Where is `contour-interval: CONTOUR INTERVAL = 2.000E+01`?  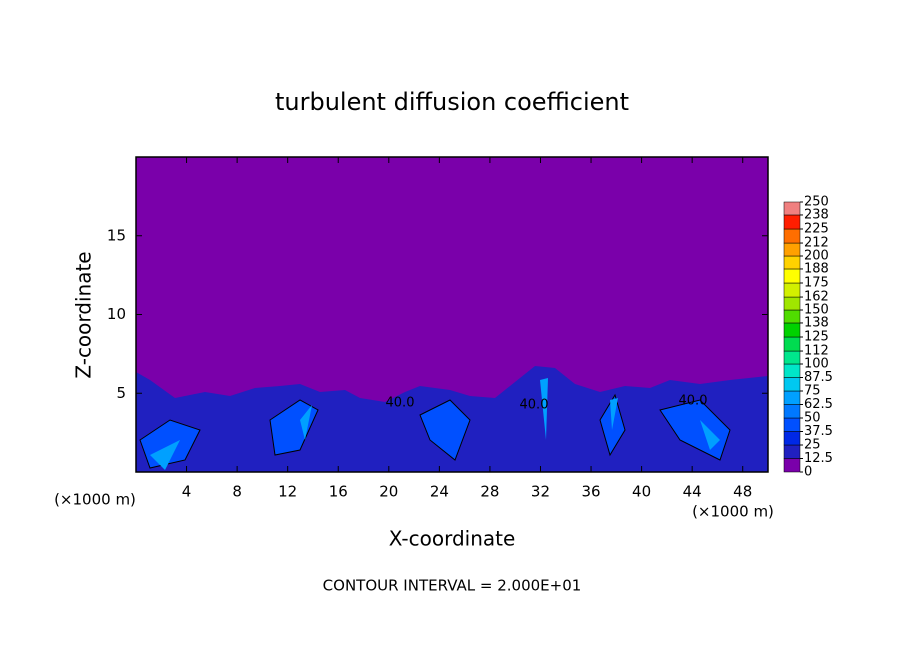
contour-interval: CONTOUR INTERVAL = 2.000E+01 is located at coordinates (452, 586).